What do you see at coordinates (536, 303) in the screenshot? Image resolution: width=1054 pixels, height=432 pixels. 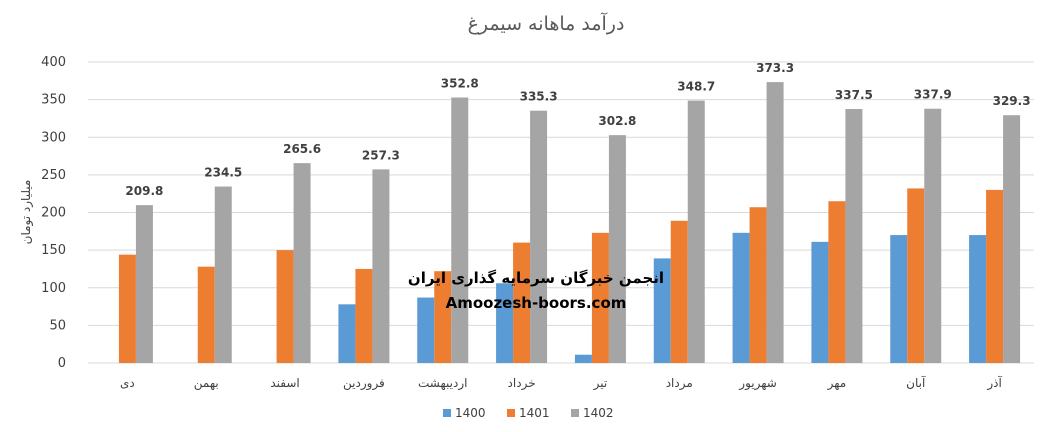 I see `watermark-line-2: Amoozesh-boors.com` at bounding box center [536, 303].